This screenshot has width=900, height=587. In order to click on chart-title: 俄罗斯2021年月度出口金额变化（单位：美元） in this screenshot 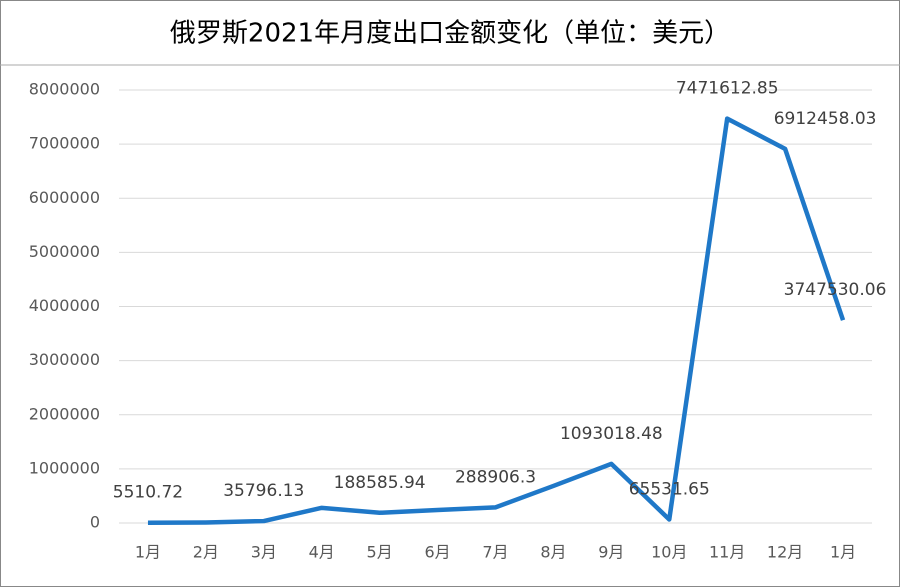, I will do `click(450, 34)`.